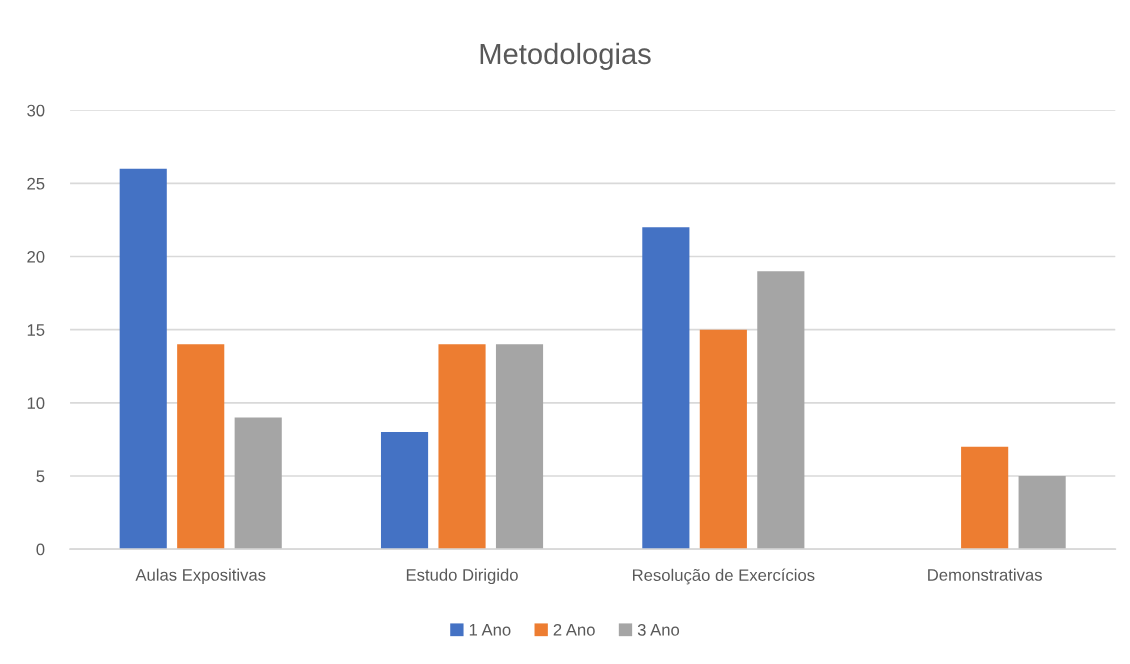 The height and width of the screenshot is (664, 1130). I want to click on y-tick-label: 25, so click(36, 183).